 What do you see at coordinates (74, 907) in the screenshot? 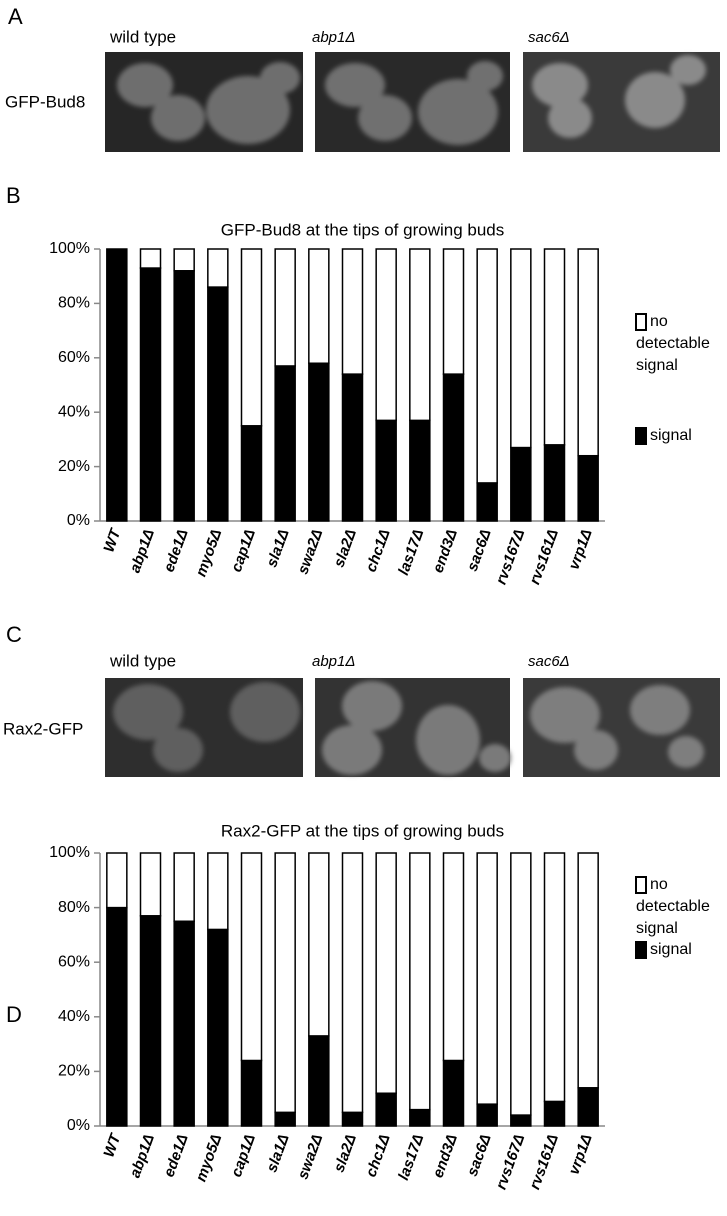
I see `y-tick-label: 80%` at bounding box center [74, 907].